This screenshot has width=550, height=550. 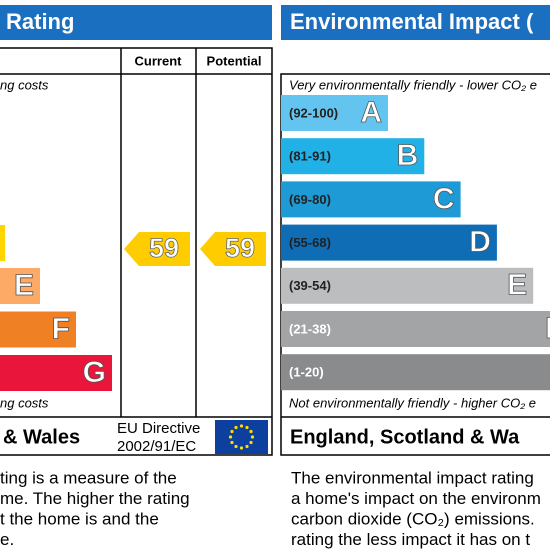 I want to click on potential-arrow, so click(x=233, y=249).